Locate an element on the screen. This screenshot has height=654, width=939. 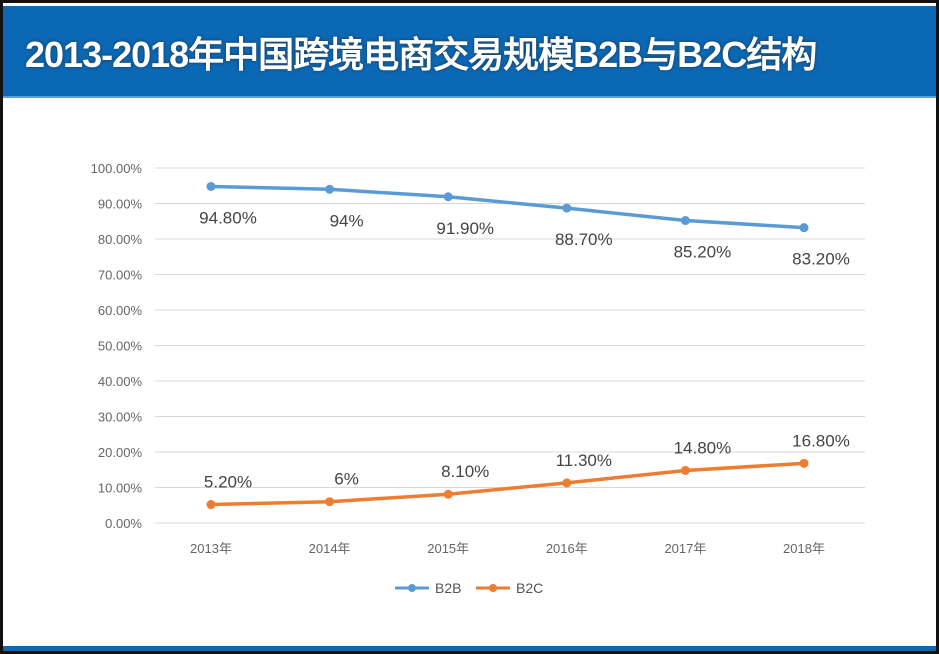
data-label: 91.90% is located at coordinates (465, 228).